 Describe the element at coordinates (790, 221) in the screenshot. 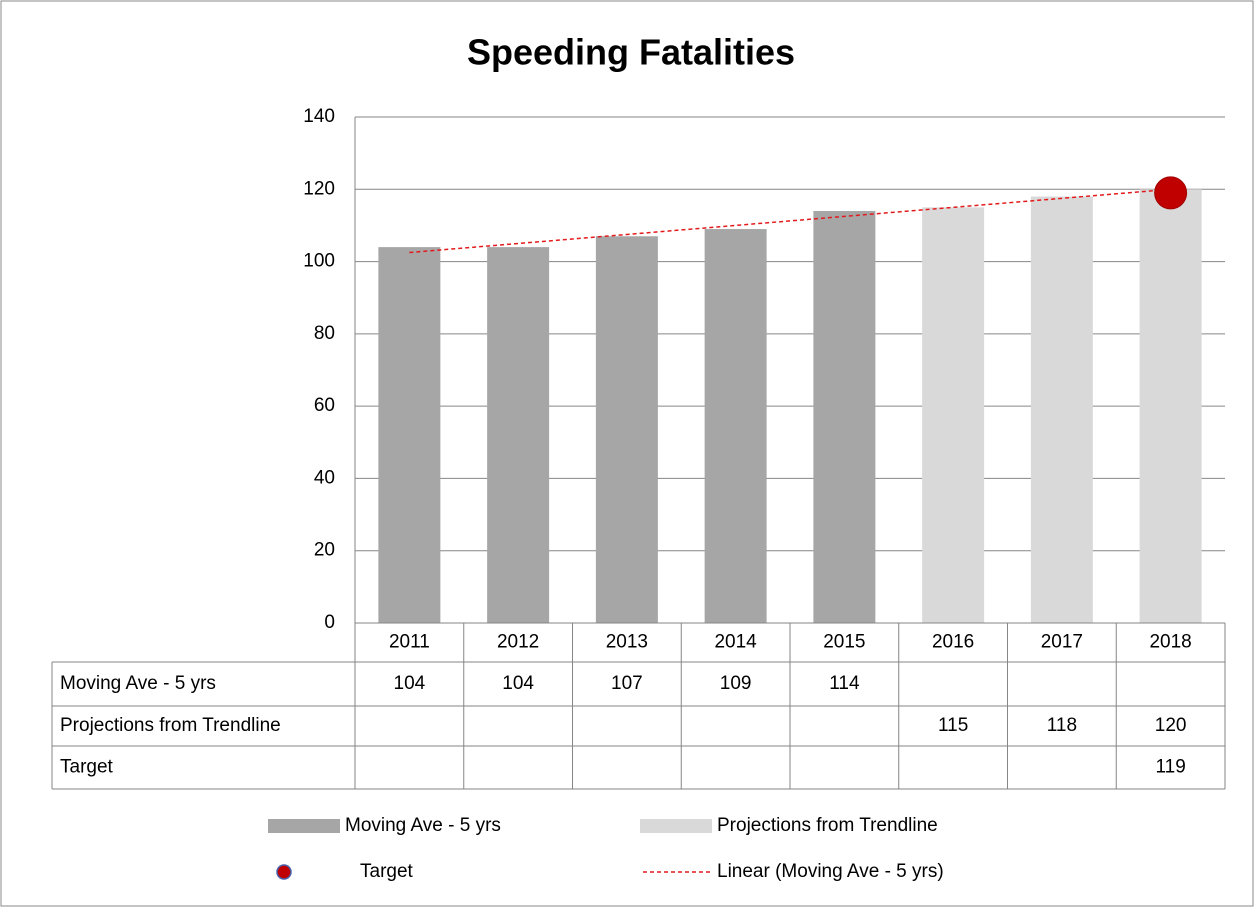

I see `trendline` at that location.